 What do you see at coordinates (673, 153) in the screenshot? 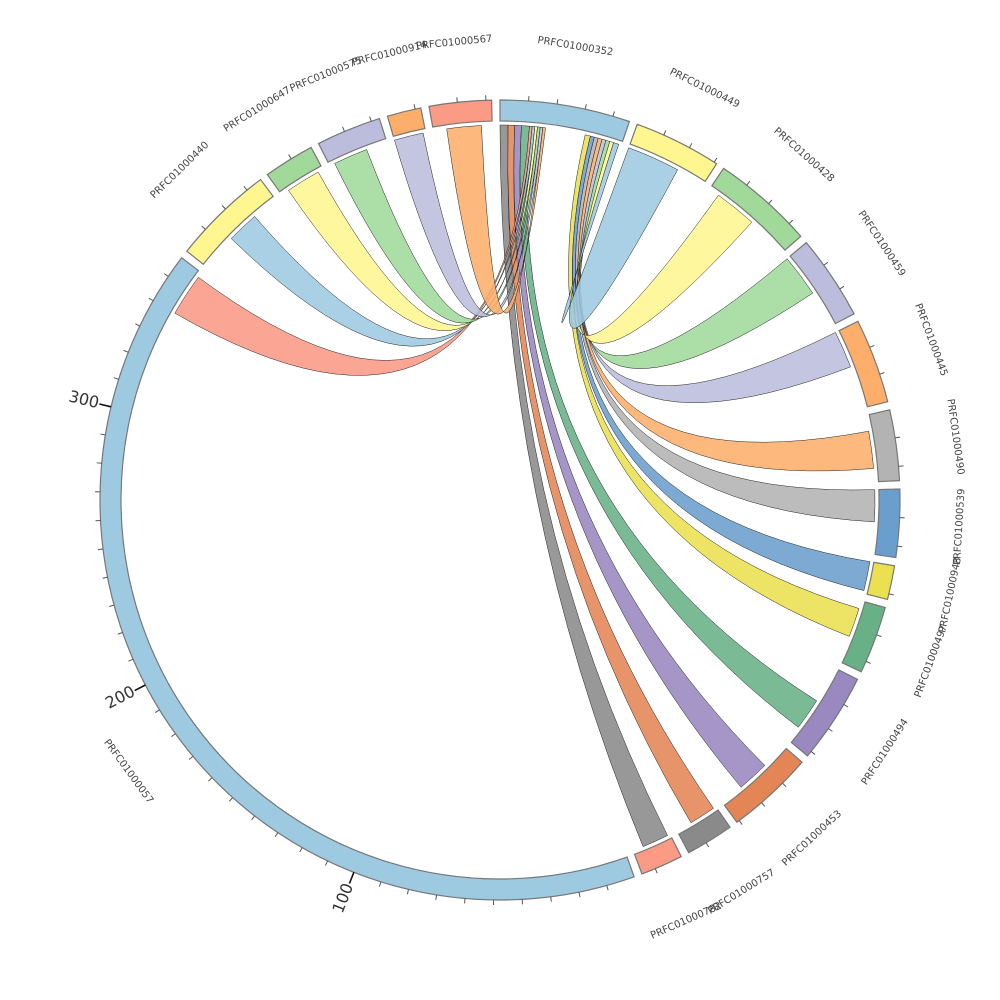
I see `segment-PRFC01000449` at bounding box center [673, 153].